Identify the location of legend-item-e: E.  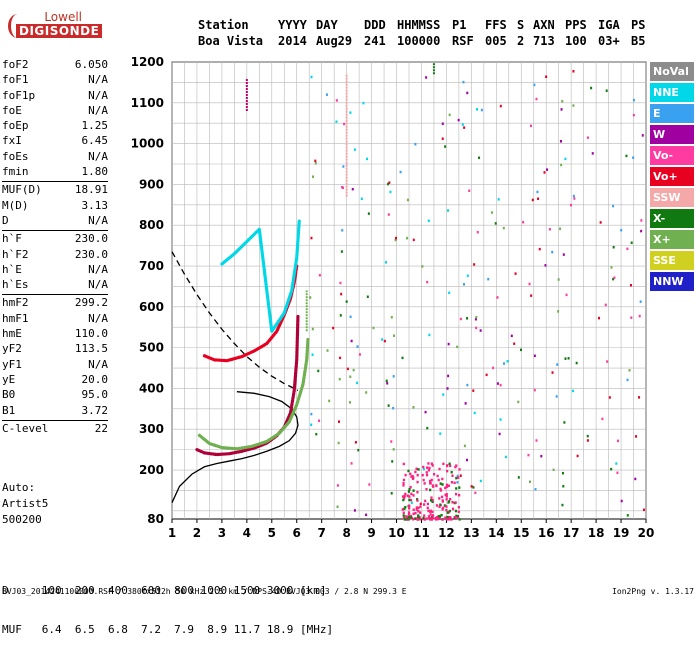
(672, 113).